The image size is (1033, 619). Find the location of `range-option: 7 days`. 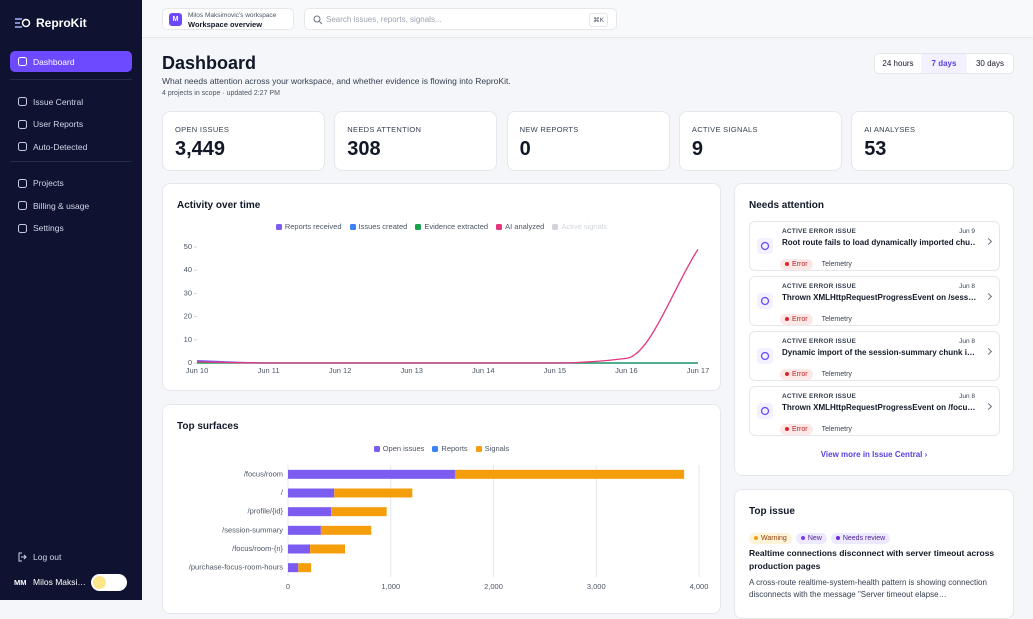

range-option: 7 days is located at coordinates (944, 63).